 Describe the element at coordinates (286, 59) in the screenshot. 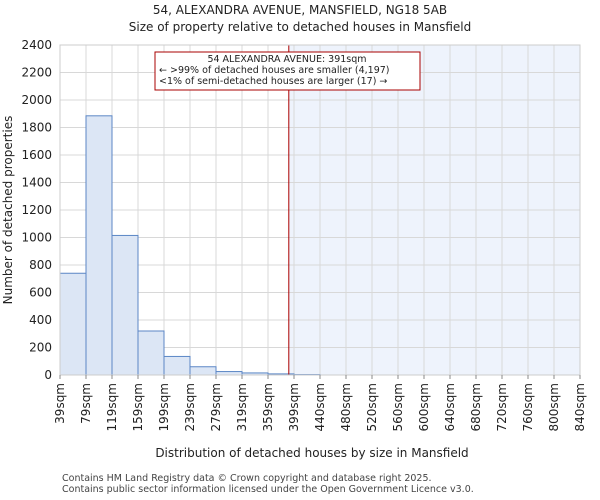

I see `annotation-line-1: 54 ALEXANDRA AVENUE: 391sqm` at that location.